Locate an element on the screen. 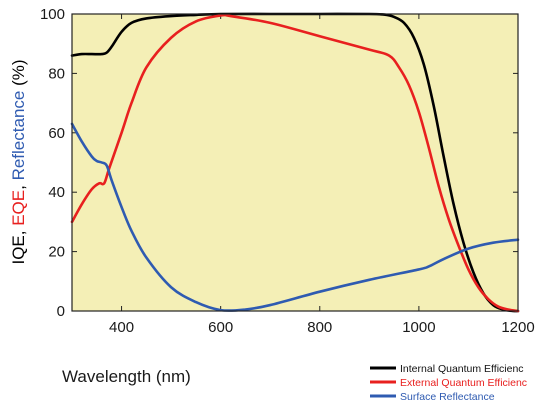 This screenshot has width=549, height=404. x-tick-label: 1000 is located at coordinates (418, 327).